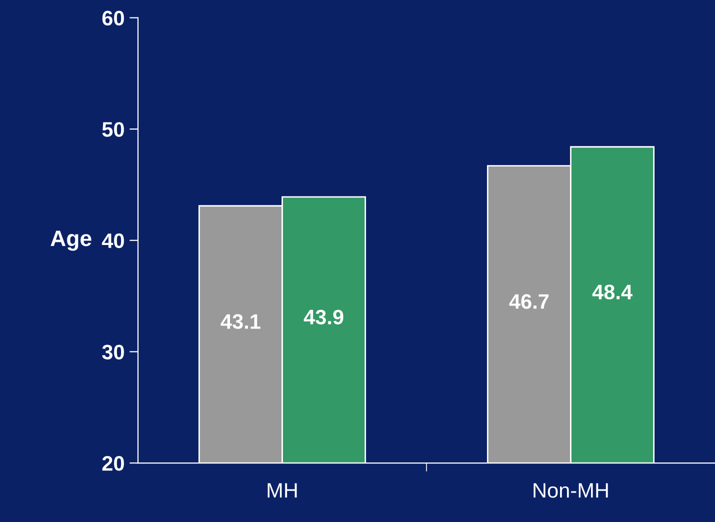 This screenshot has width=715, height=522. I want to click on y-tick-label: 30, so click(113, 352).